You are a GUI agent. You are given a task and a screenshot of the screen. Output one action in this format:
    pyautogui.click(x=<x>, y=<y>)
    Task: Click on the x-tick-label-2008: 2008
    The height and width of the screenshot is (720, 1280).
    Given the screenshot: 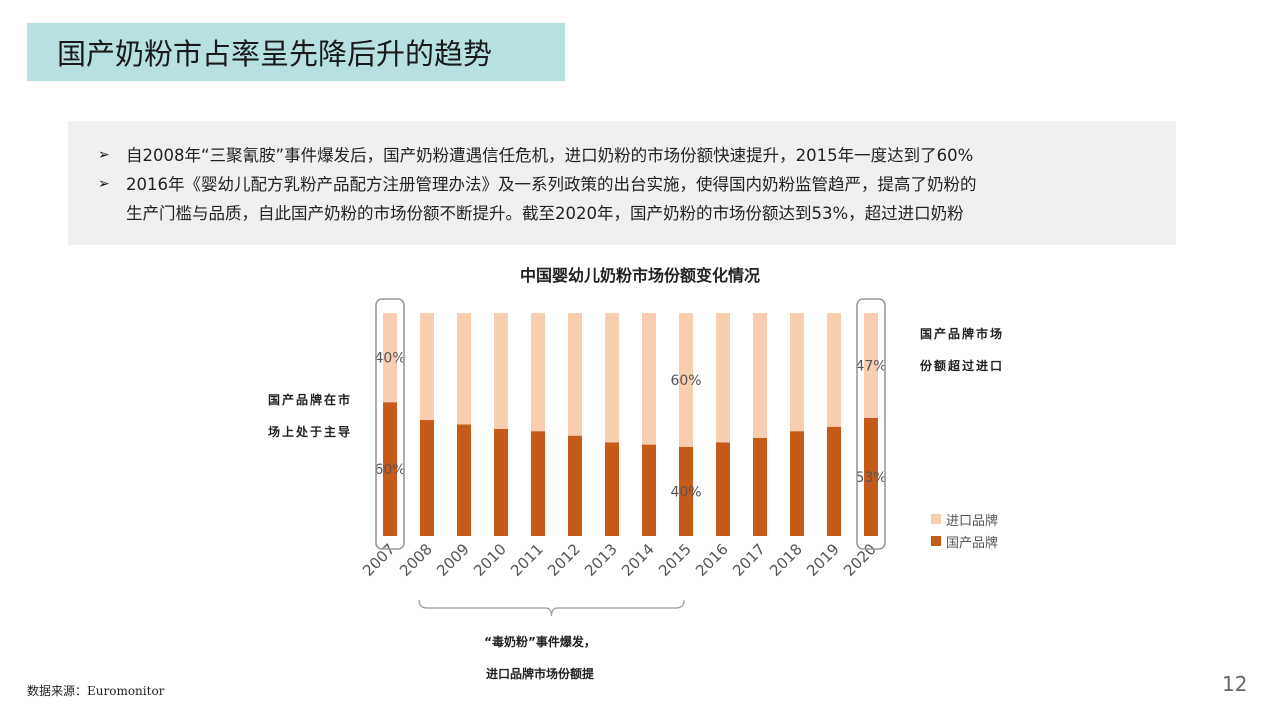 What is the action you would take?
    pyautogui.click(x=416, y=560)
    